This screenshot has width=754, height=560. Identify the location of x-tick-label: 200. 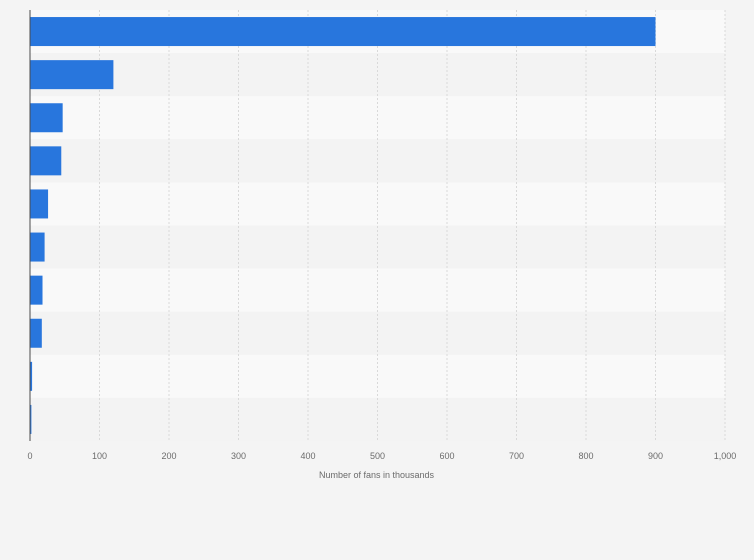
(168, 456).